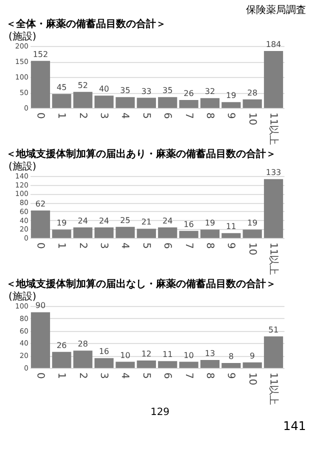  I want to click on data-label: 11, so click(231, 227).